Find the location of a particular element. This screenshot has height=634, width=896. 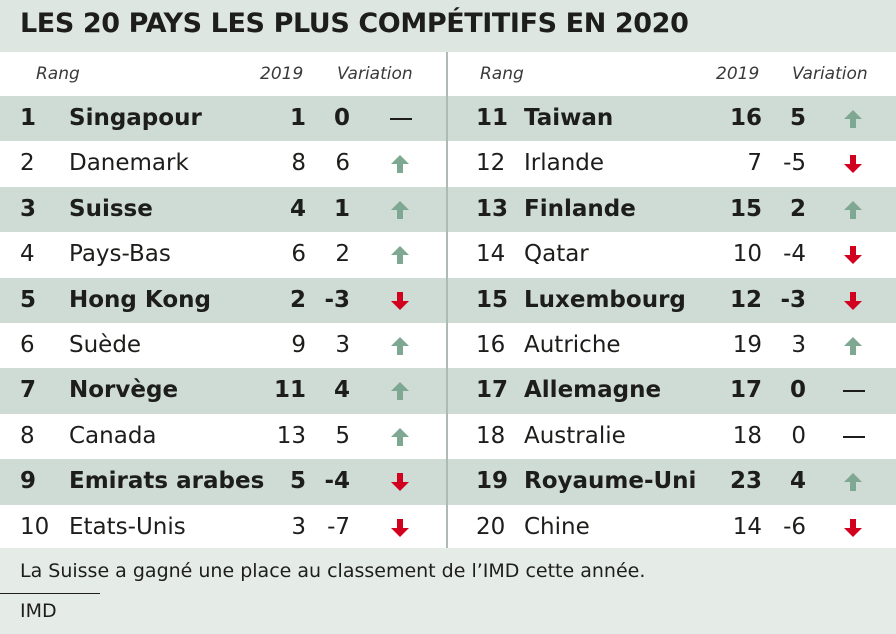

rank-cell: 6 is located at coordinates (27, 345).